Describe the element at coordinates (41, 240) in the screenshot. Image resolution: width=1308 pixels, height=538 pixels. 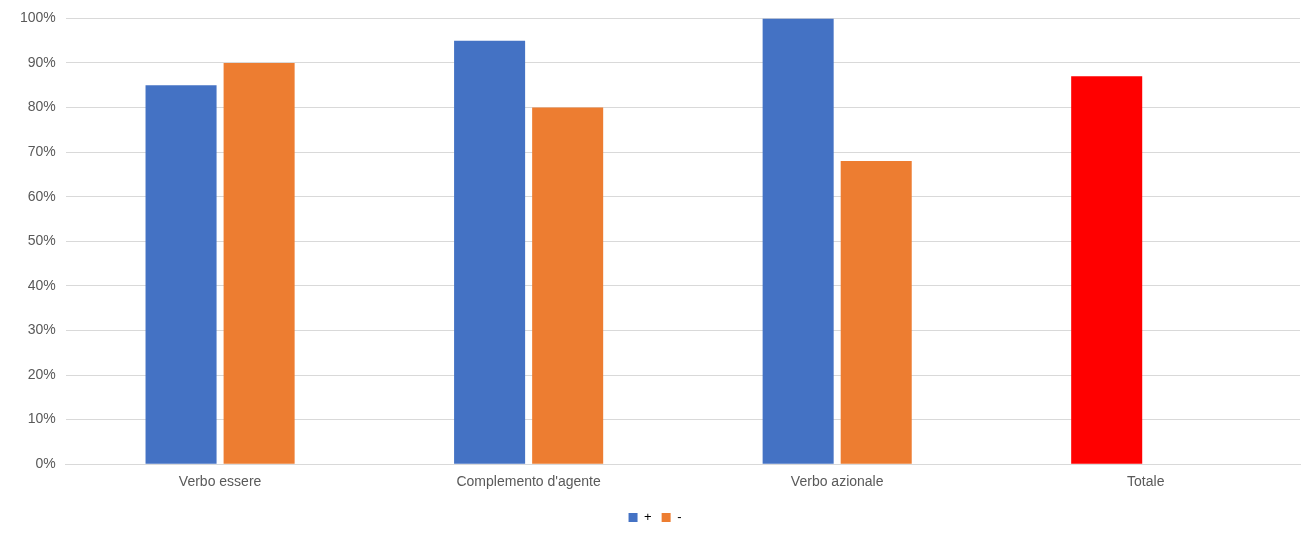
I see `y-tick-label: 50%` at that location.